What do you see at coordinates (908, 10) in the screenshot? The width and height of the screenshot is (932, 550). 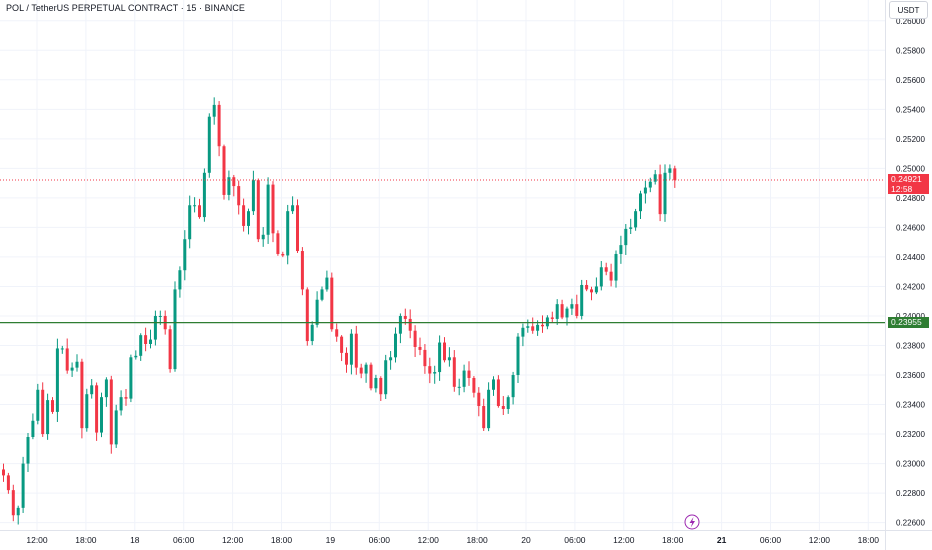 I see `currency-selector: USDT` at bounding box center [908, 10].